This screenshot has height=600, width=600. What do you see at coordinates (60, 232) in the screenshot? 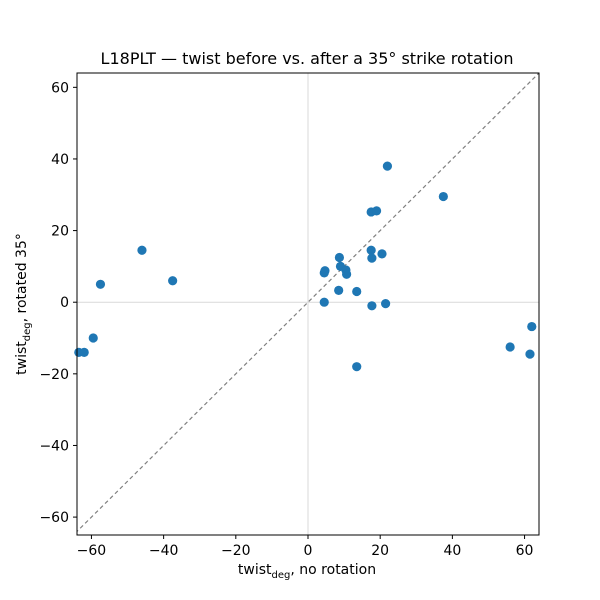
I see `y-tick-label: 20` at bounding box center [60, 232].